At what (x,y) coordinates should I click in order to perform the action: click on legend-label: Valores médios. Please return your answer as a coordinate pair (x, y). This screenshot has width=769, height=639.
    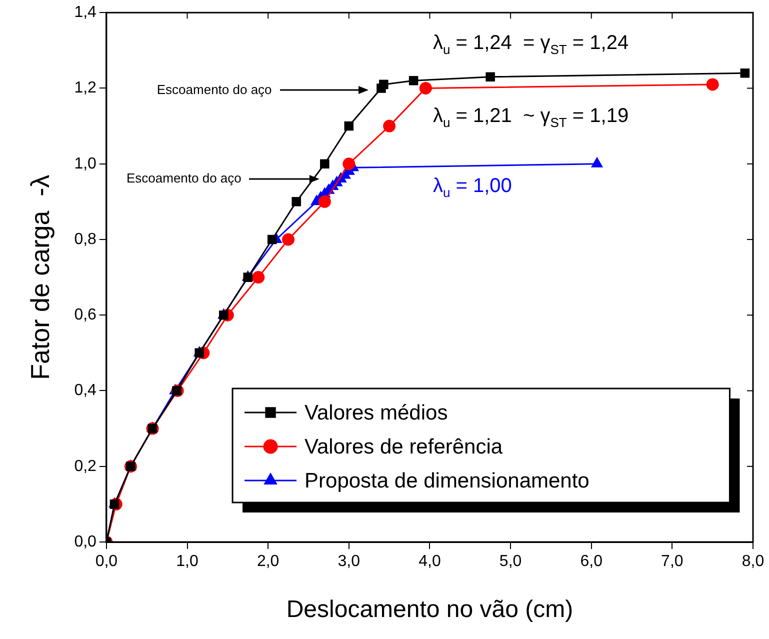
    Looking at the image, I should click on (376, 412).